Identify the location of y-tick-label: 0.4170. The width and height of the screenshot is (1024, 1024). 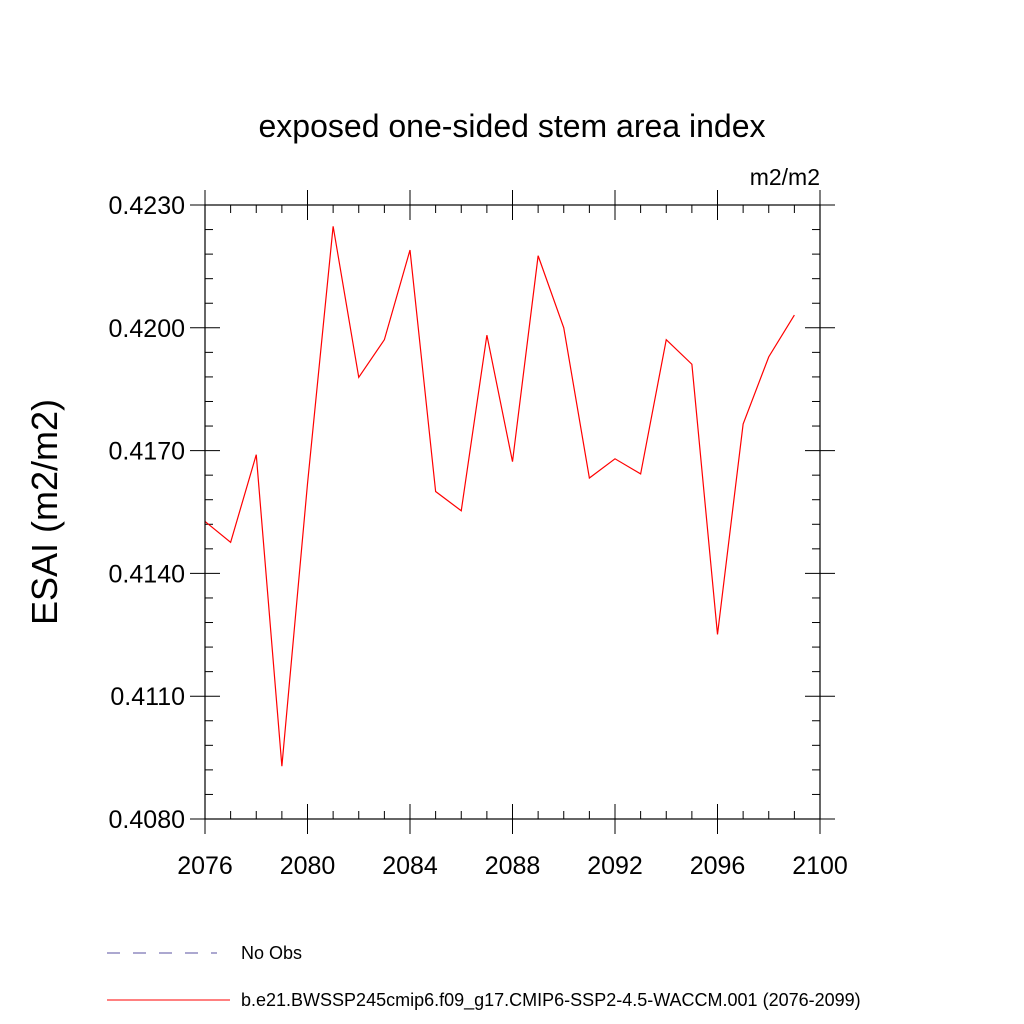
(147, 452).